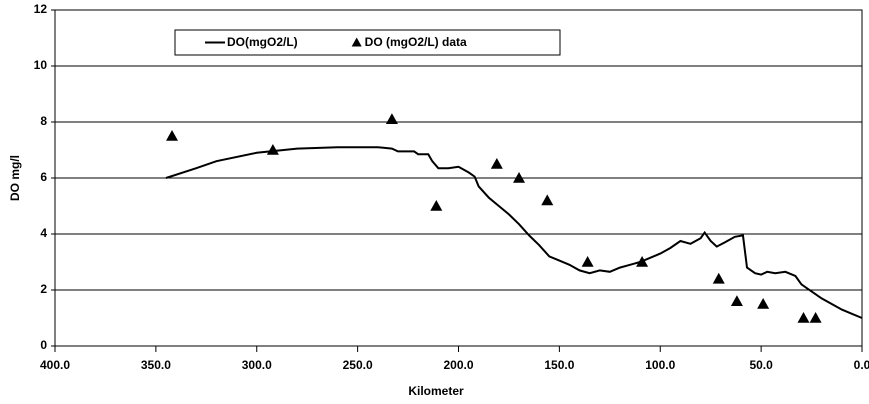 Image resolution: width=869 pixels, height=404 pixels. I want to click on y-tick-label: 0, so click(43, 345).